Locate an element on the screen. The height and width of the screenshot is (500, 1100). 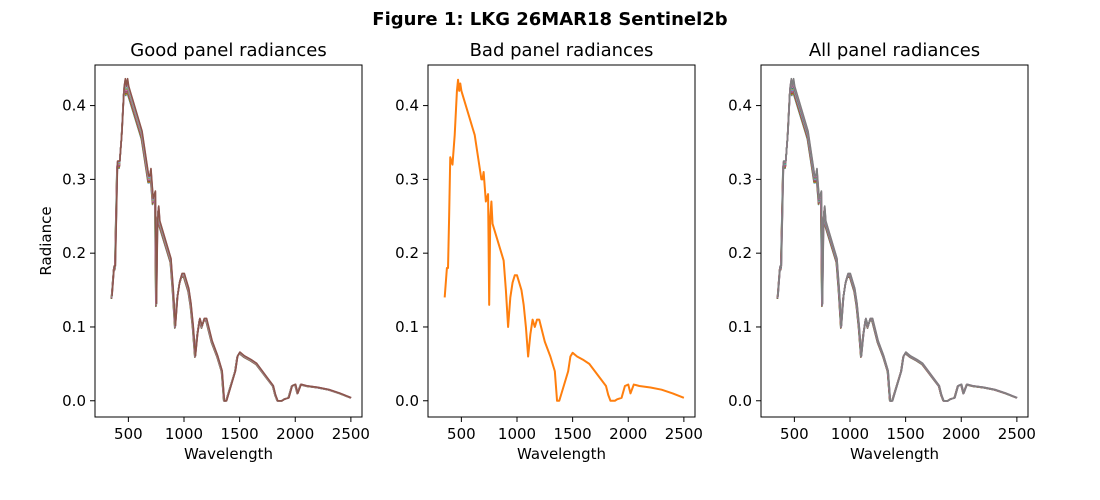
panel-title: Bad panel radiances is located at coordinates (562, 50).